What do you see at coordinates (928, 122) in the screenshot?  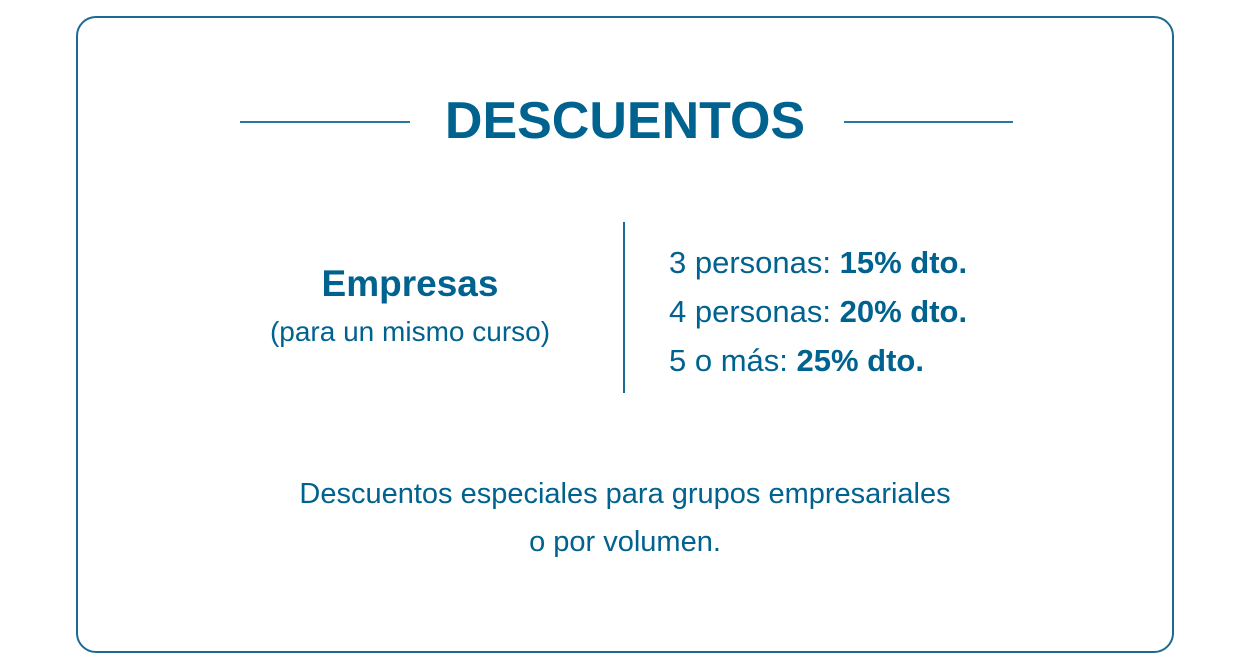 I see `title-rule-right` at bounding box center [928, 122].